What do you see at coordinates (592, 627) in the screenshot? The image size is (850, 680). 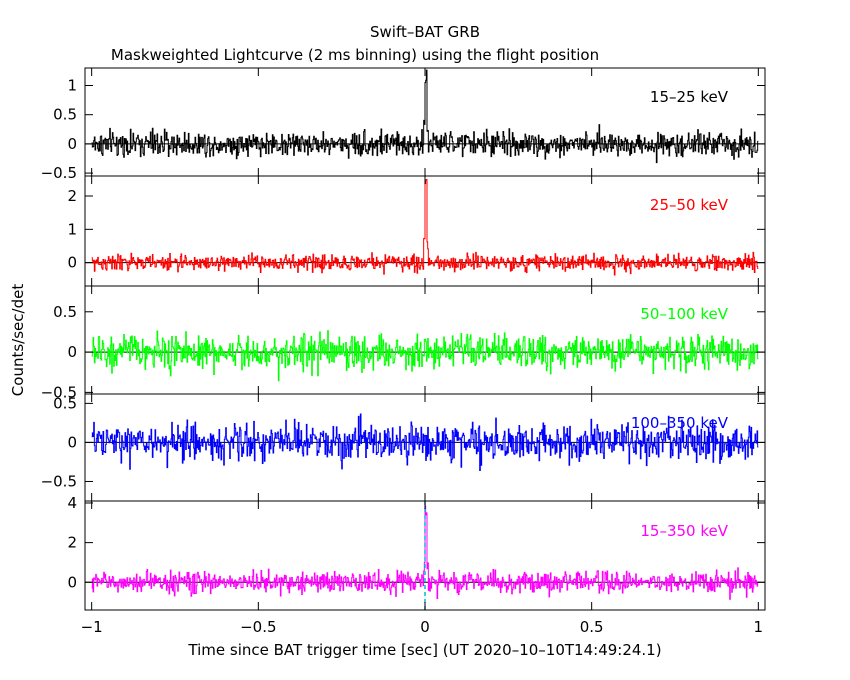 I see `x-tick-label: 0.5` at bounding box center [592, 627].